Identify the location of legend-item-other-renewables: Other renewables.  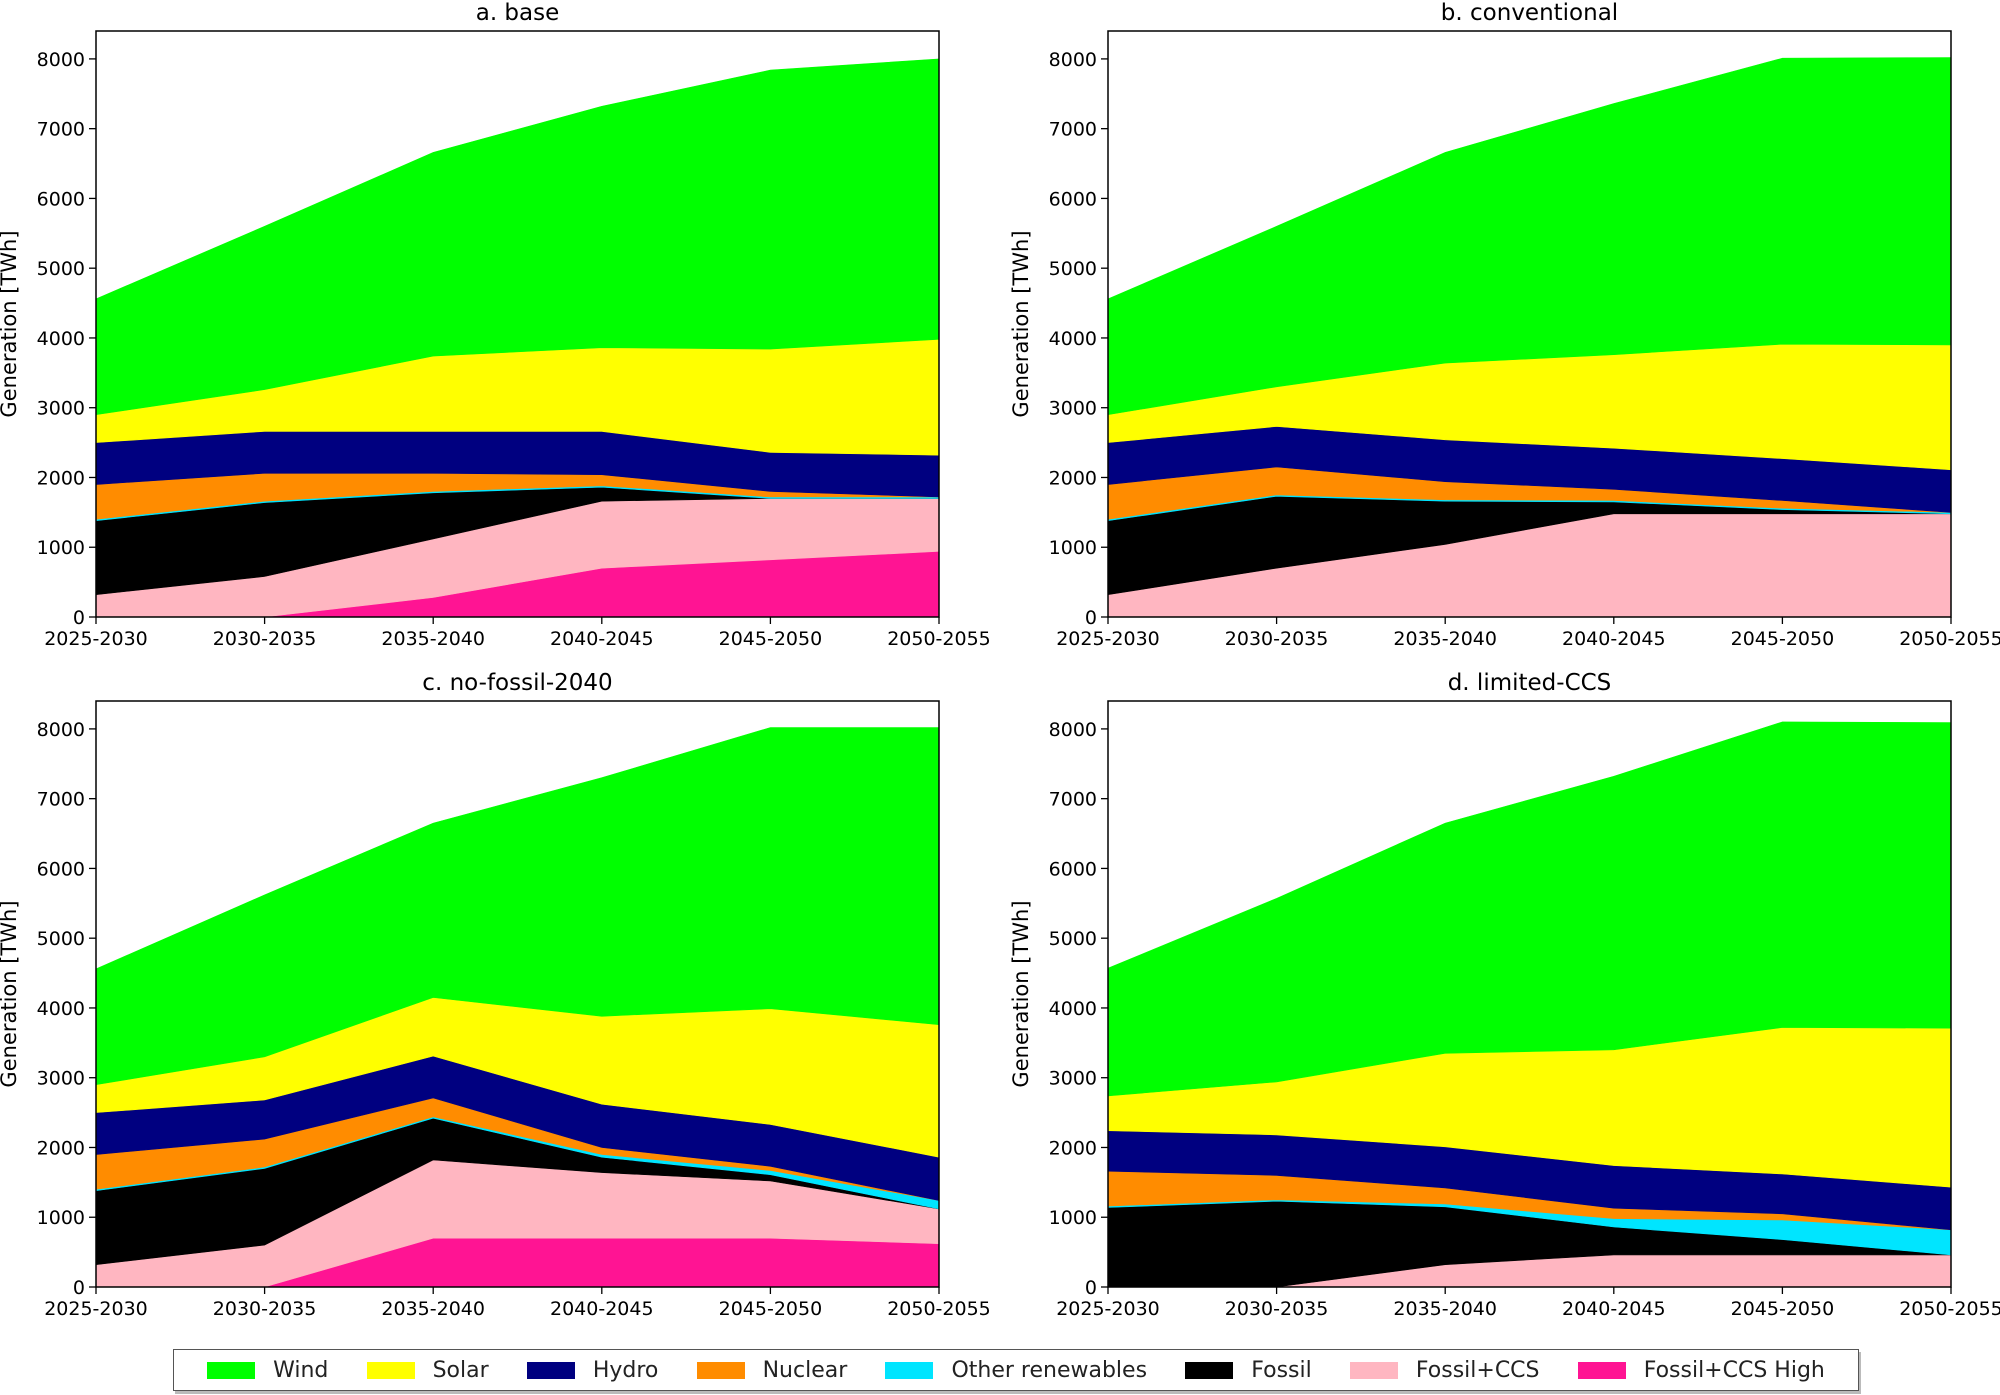
(1016, 1370).